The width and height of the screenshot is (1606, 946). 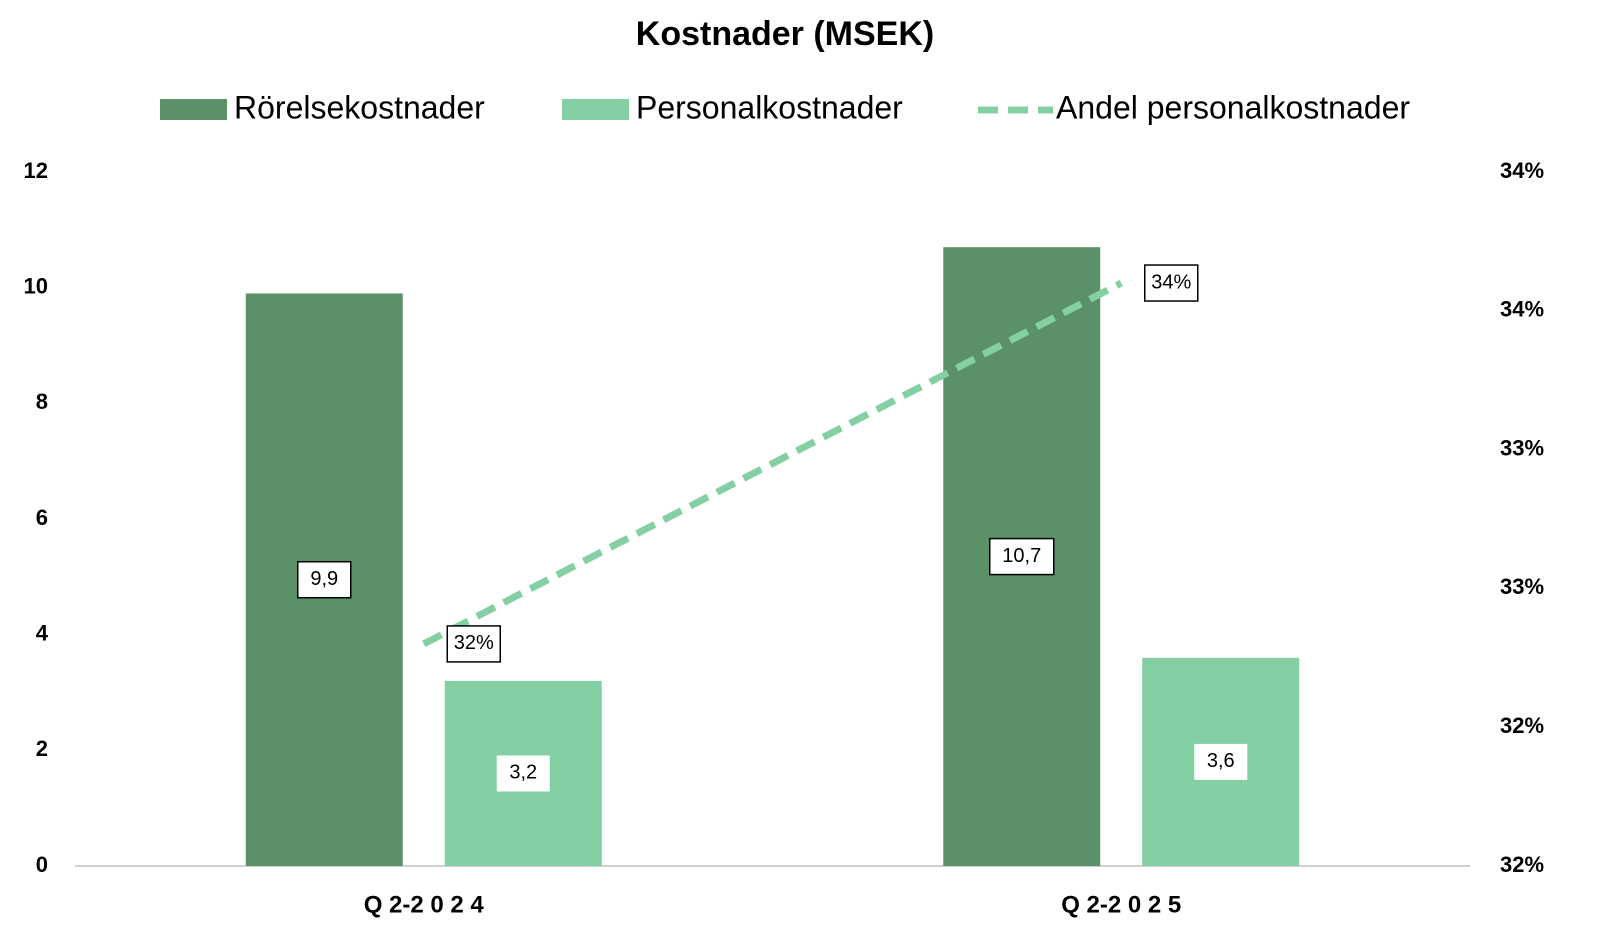 I want to click on data-label: 9,9, so click(x=324, y=579).